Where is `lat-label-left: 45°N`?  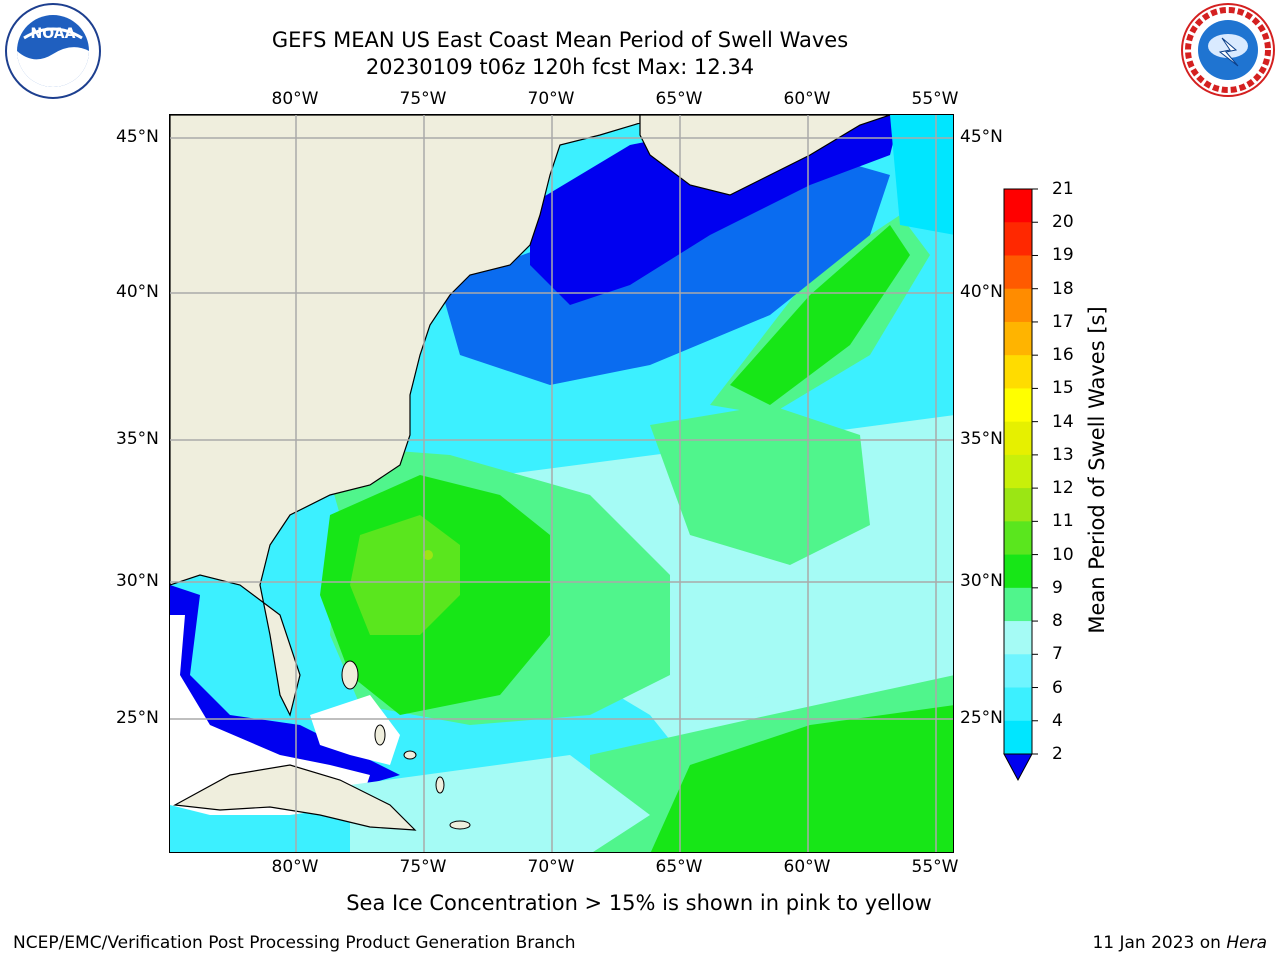 lat-label-left: 45°N is located at coordinates (137, 137).